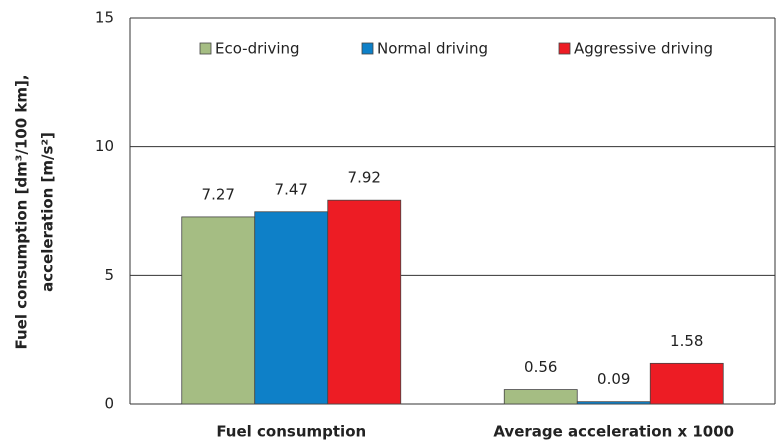 Image resolution: width=776 pixels, height=442 pixels. Describe the element at coordinates (432, 49) in the screenshot. I see `legend-label: Normal driving` at that location.